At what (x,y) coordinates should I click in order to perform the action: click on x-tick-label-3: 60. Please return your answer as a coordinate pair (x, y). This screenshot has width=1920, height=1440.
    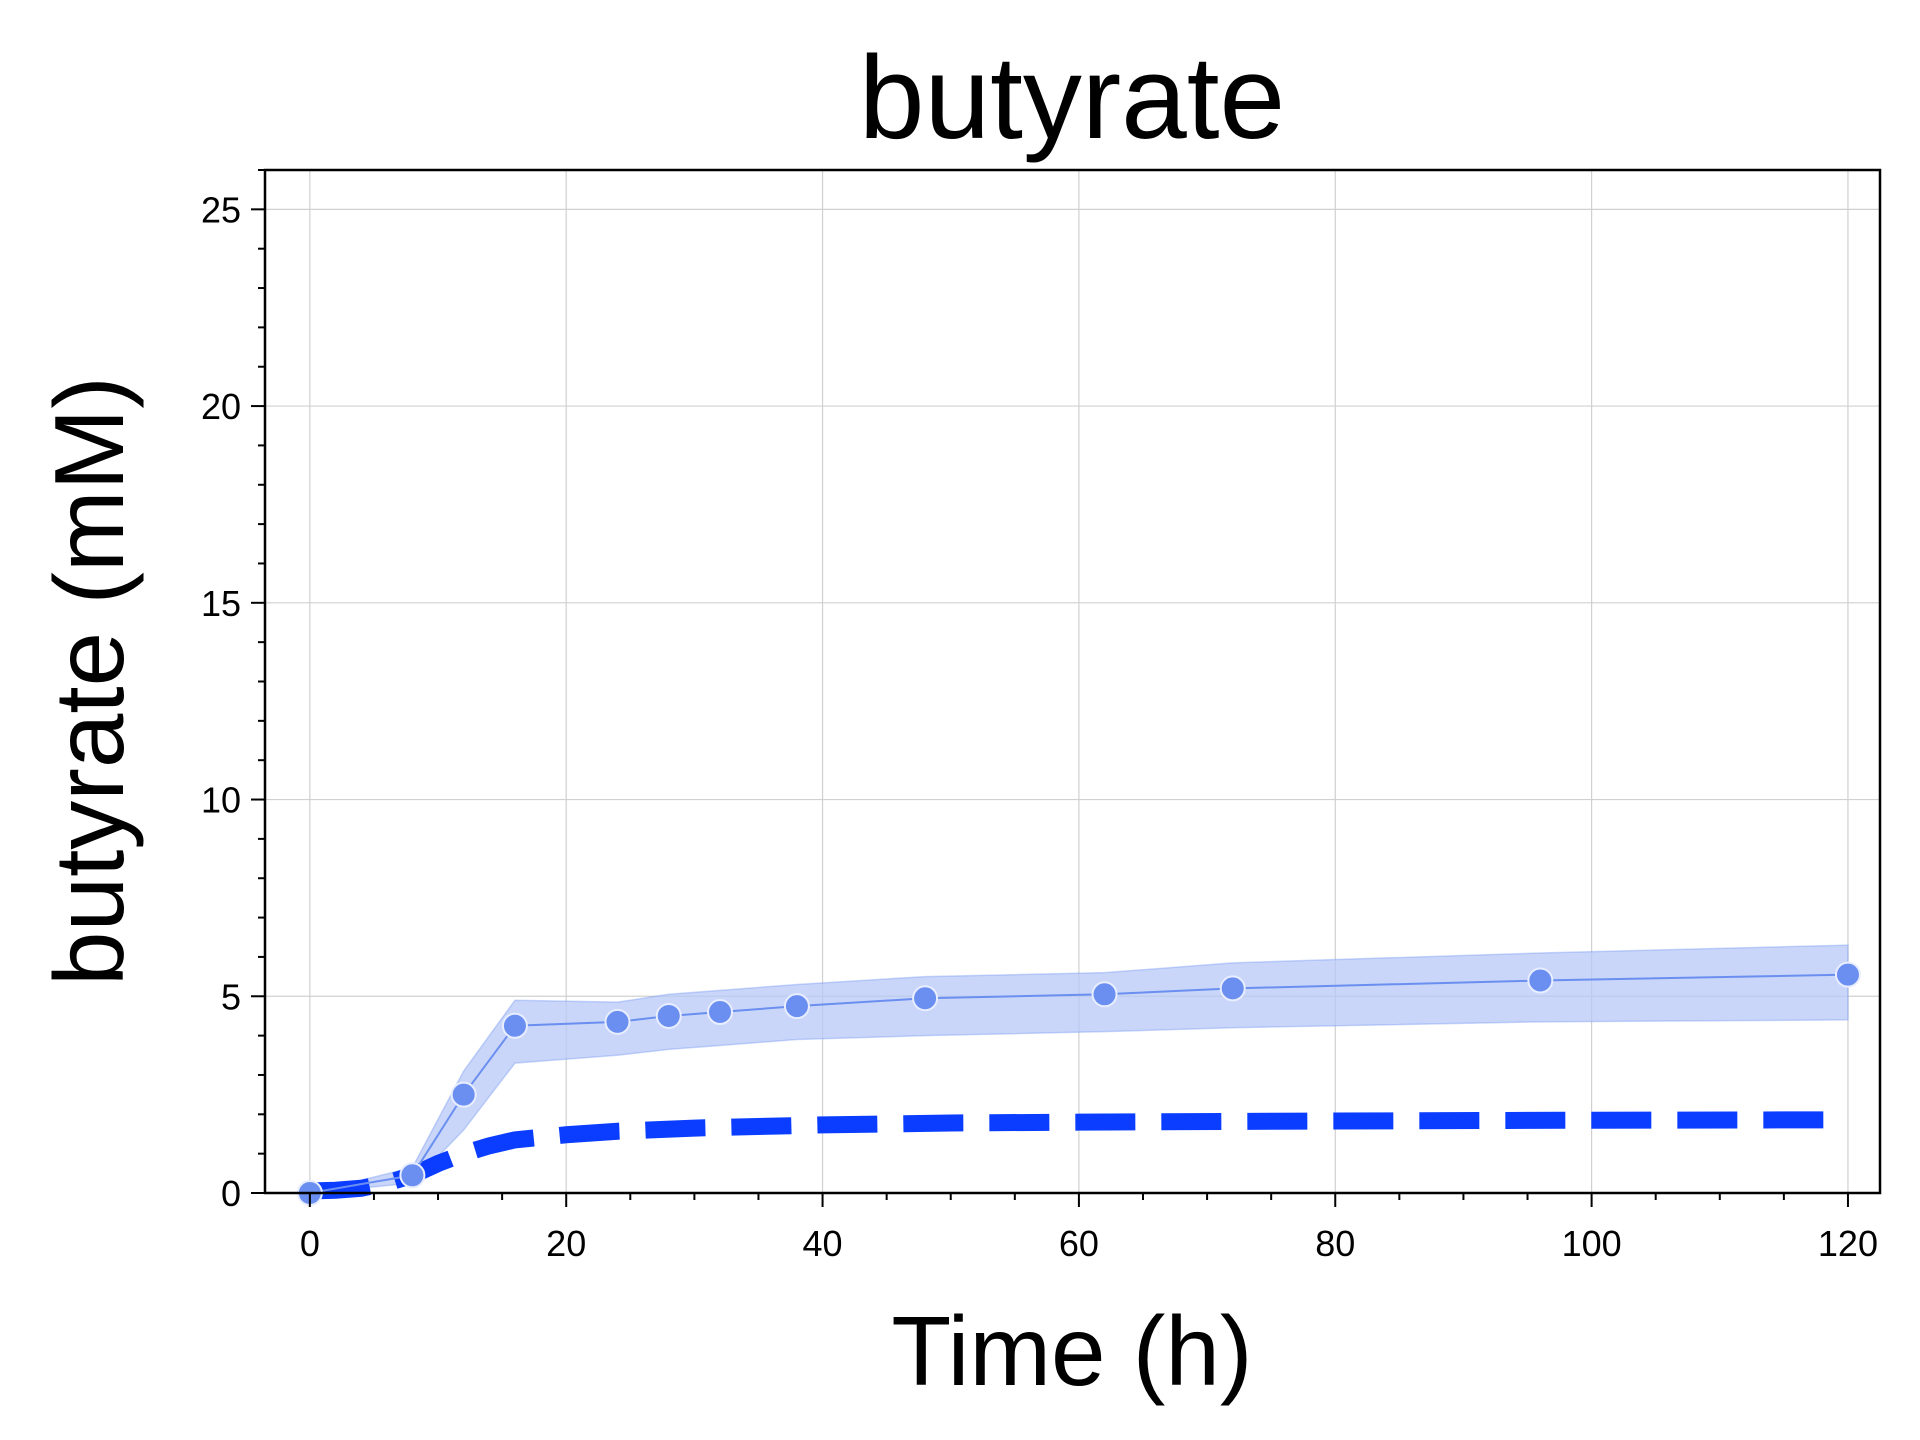
    Looking at the image, I should click on (1079, 1243).